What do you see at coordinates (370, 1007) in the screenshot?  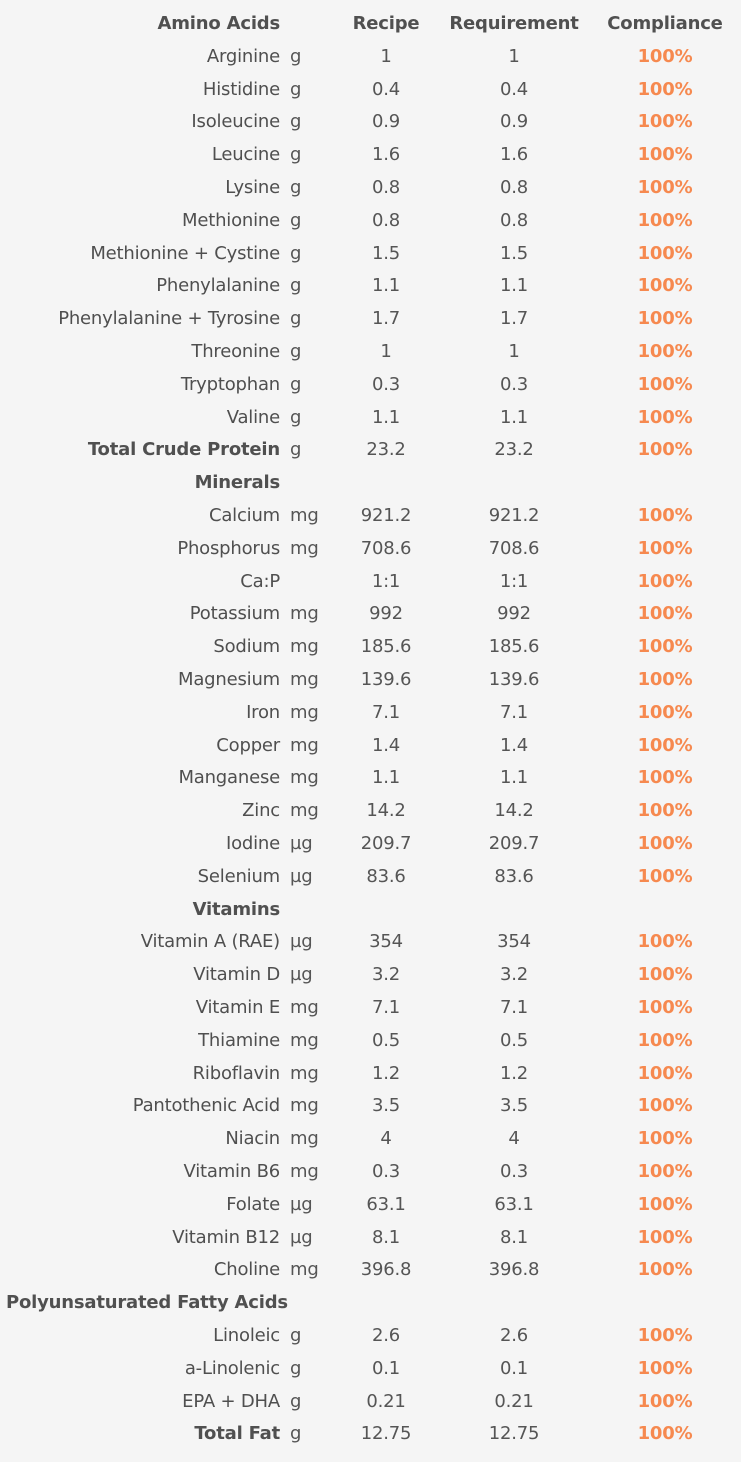 I see `table-row: Vitamin E mg 7.1 7.1 100%` at bounding box center [370, 1007].